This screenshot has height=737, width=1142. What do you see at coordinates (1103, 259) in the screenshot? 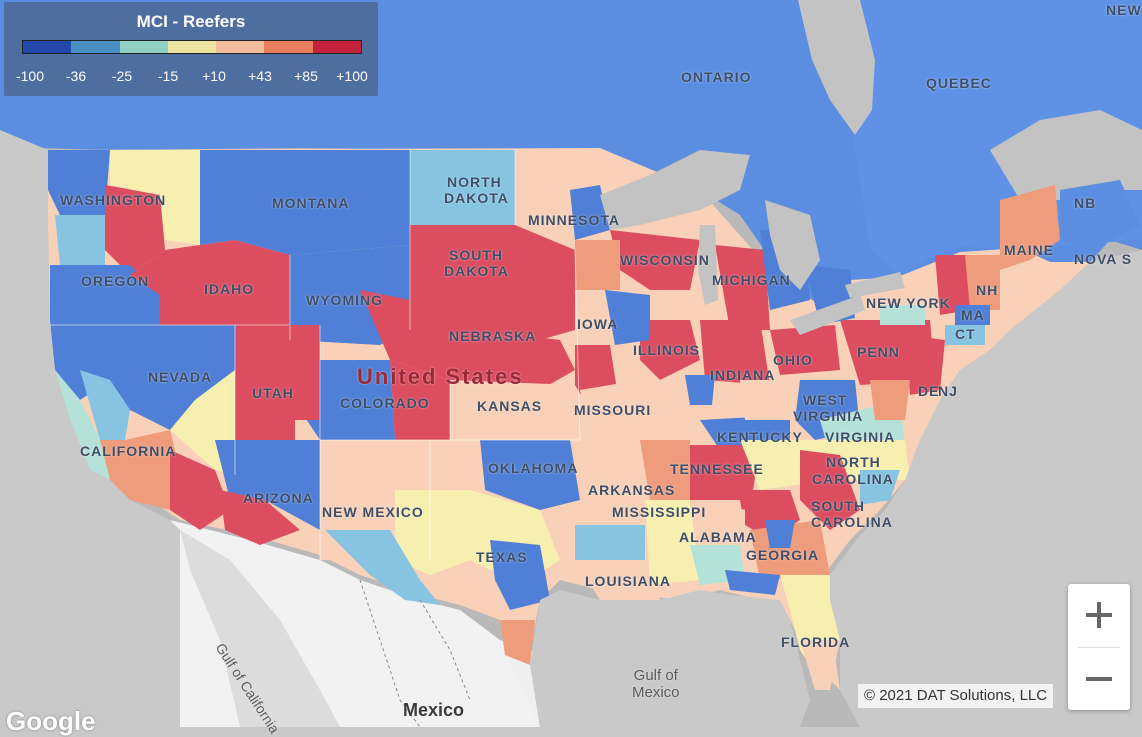
I see `label-nova-scotia: NOVA S` at bounding box center [1103, 259].